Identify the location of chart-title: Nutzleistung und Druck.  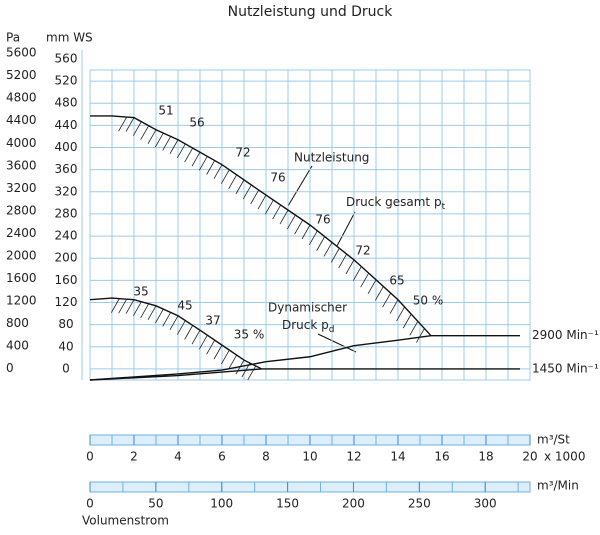
(311, 12).